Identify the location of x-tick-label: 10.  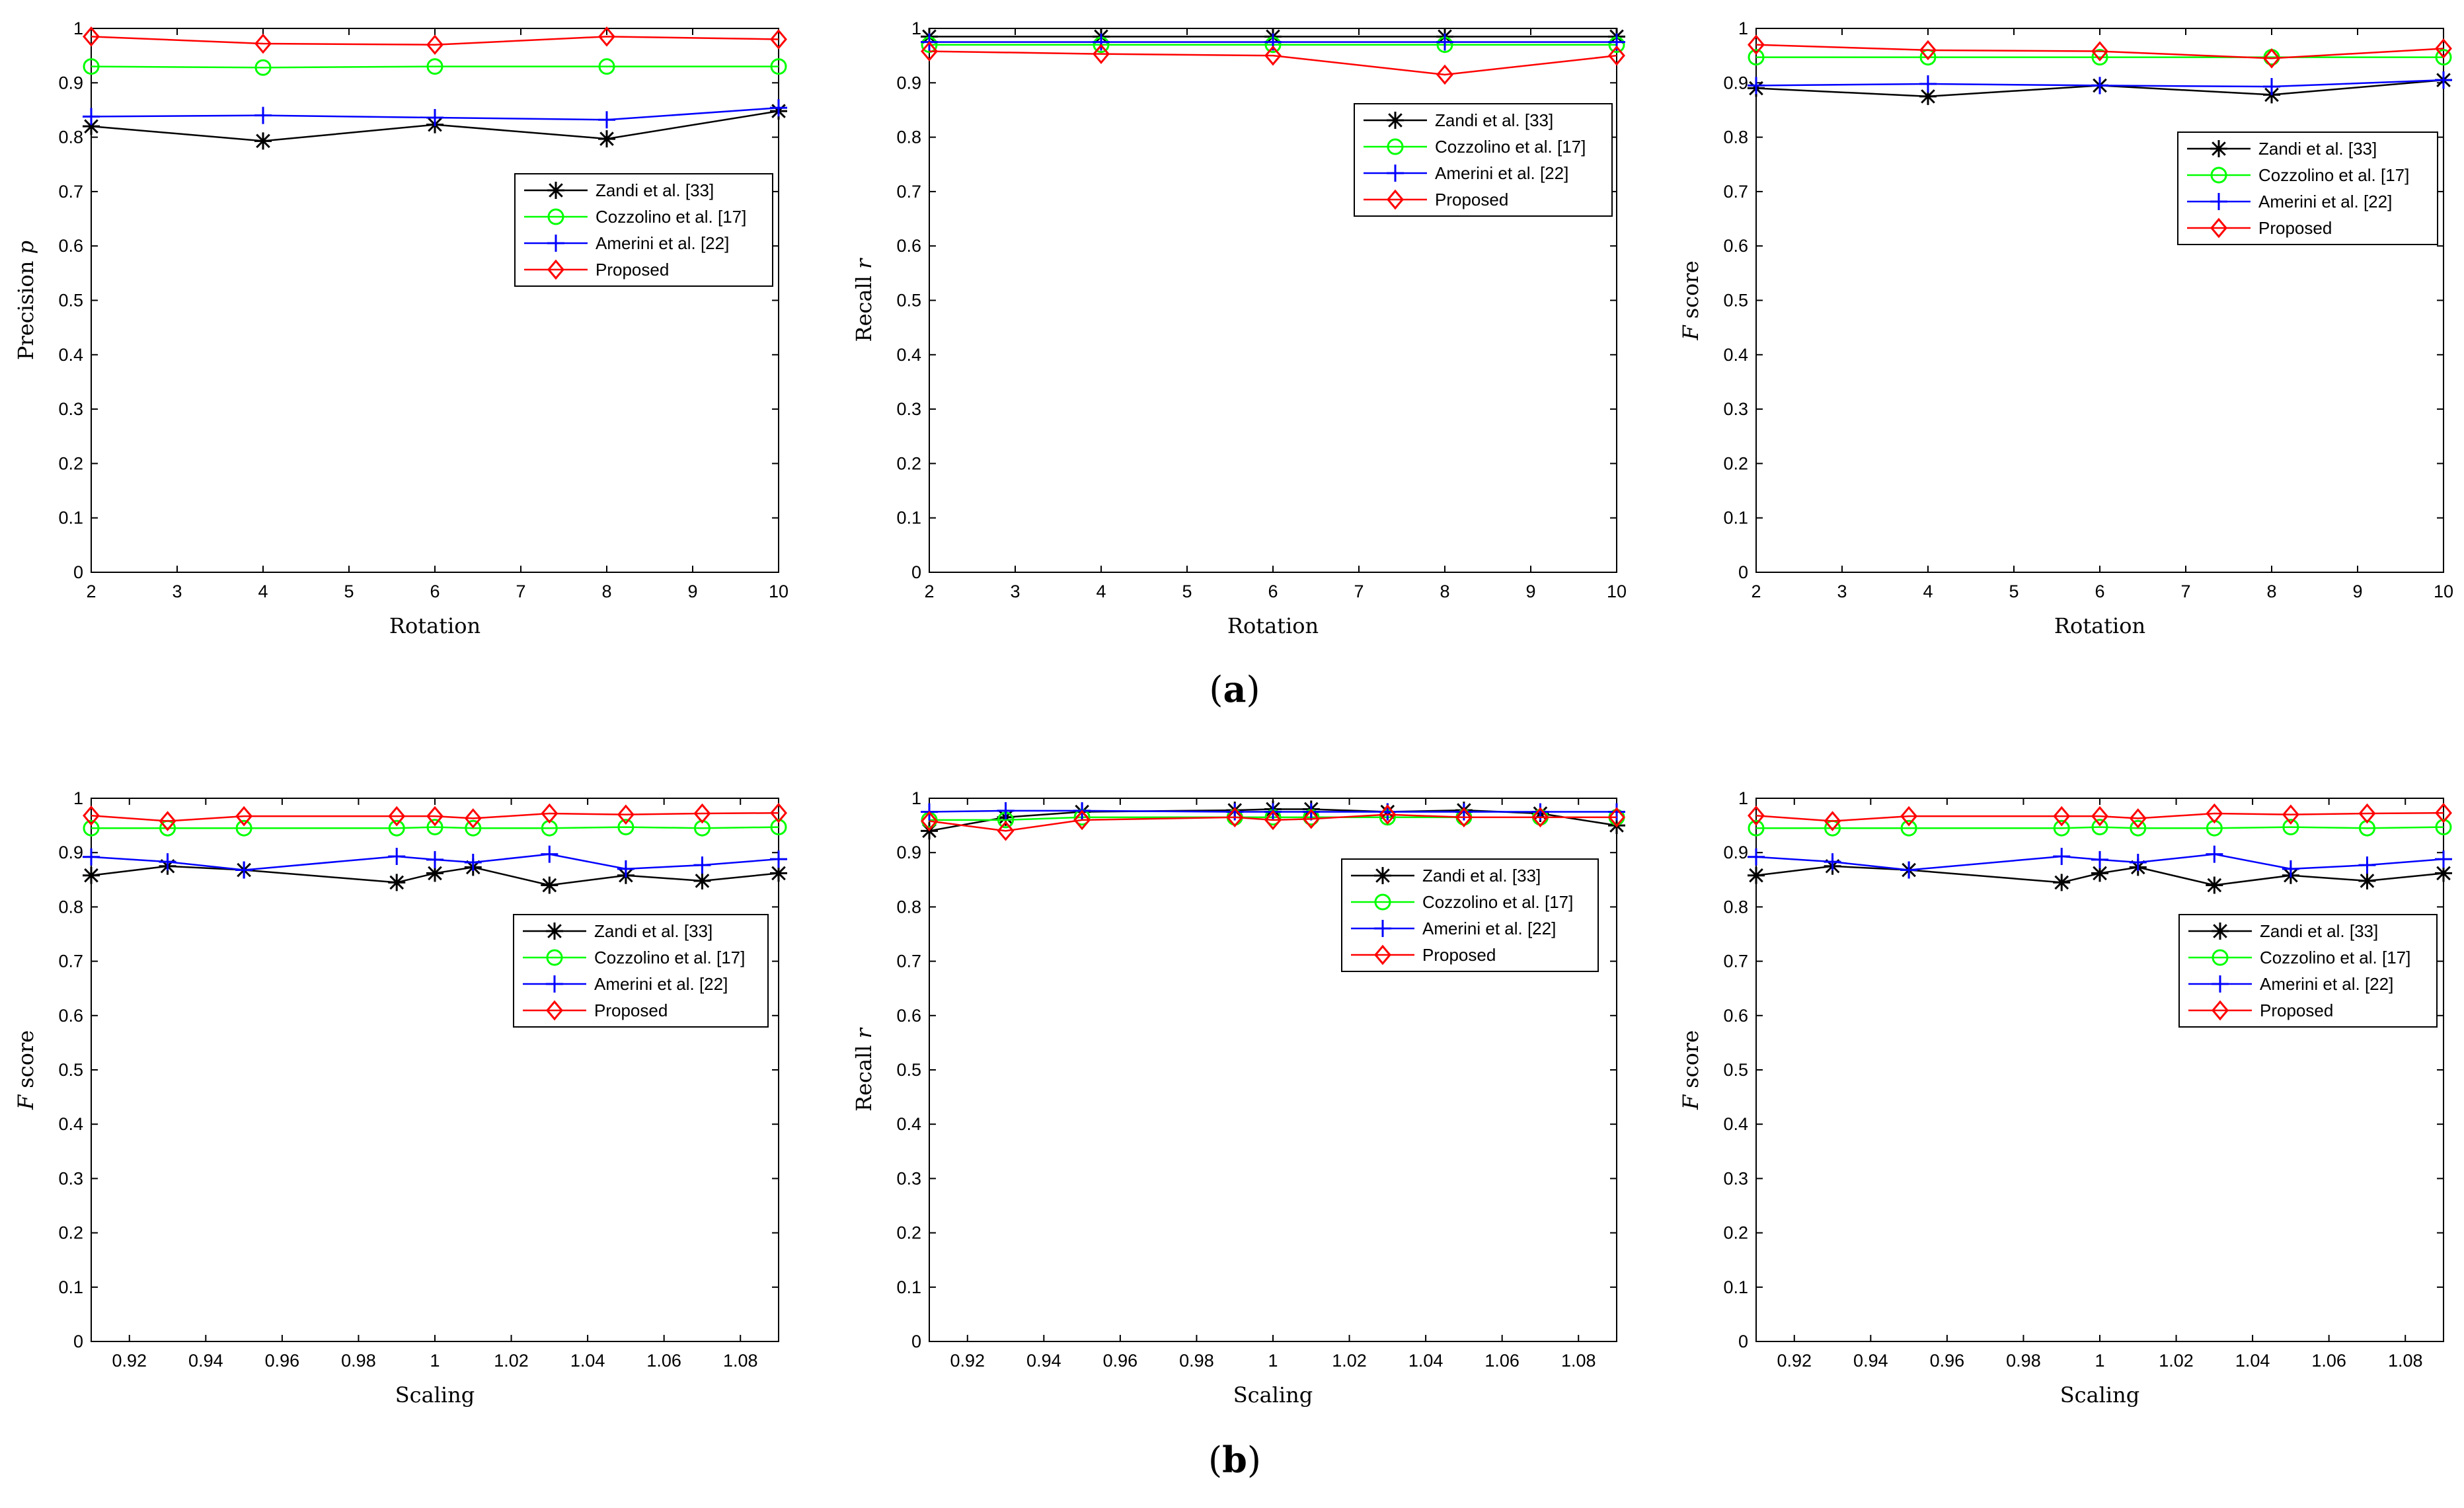
(779, 591).